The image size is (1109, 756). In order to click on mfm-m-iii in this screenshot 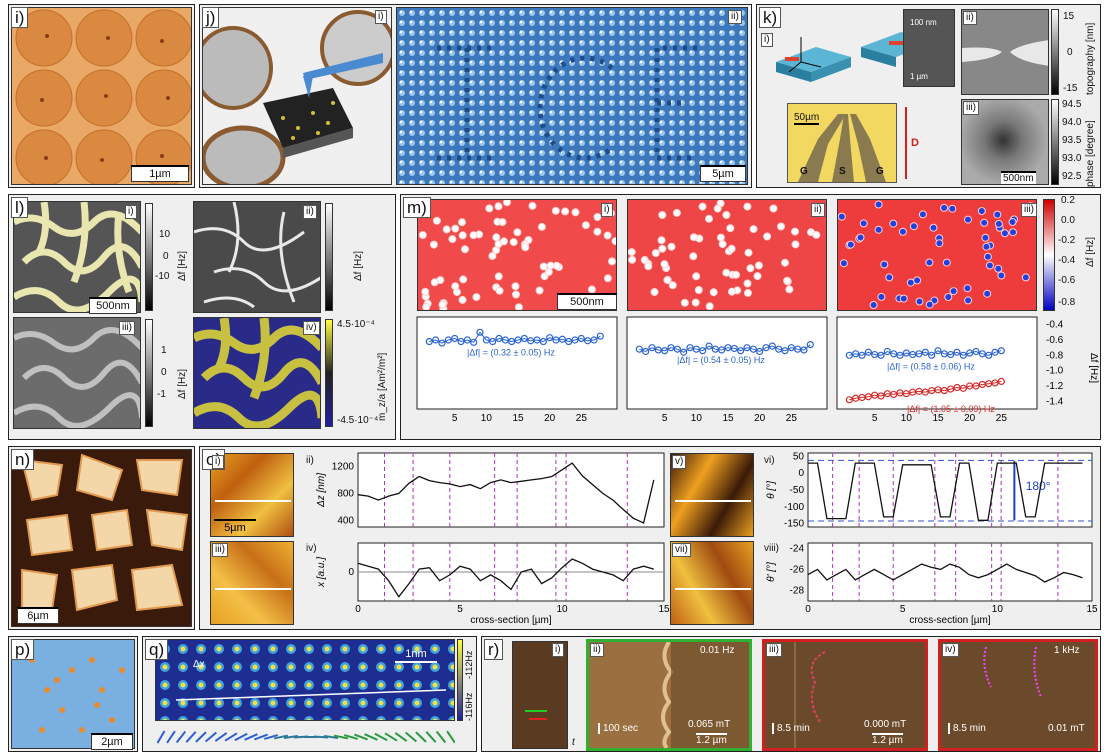, I will do `click(937, 255)`.